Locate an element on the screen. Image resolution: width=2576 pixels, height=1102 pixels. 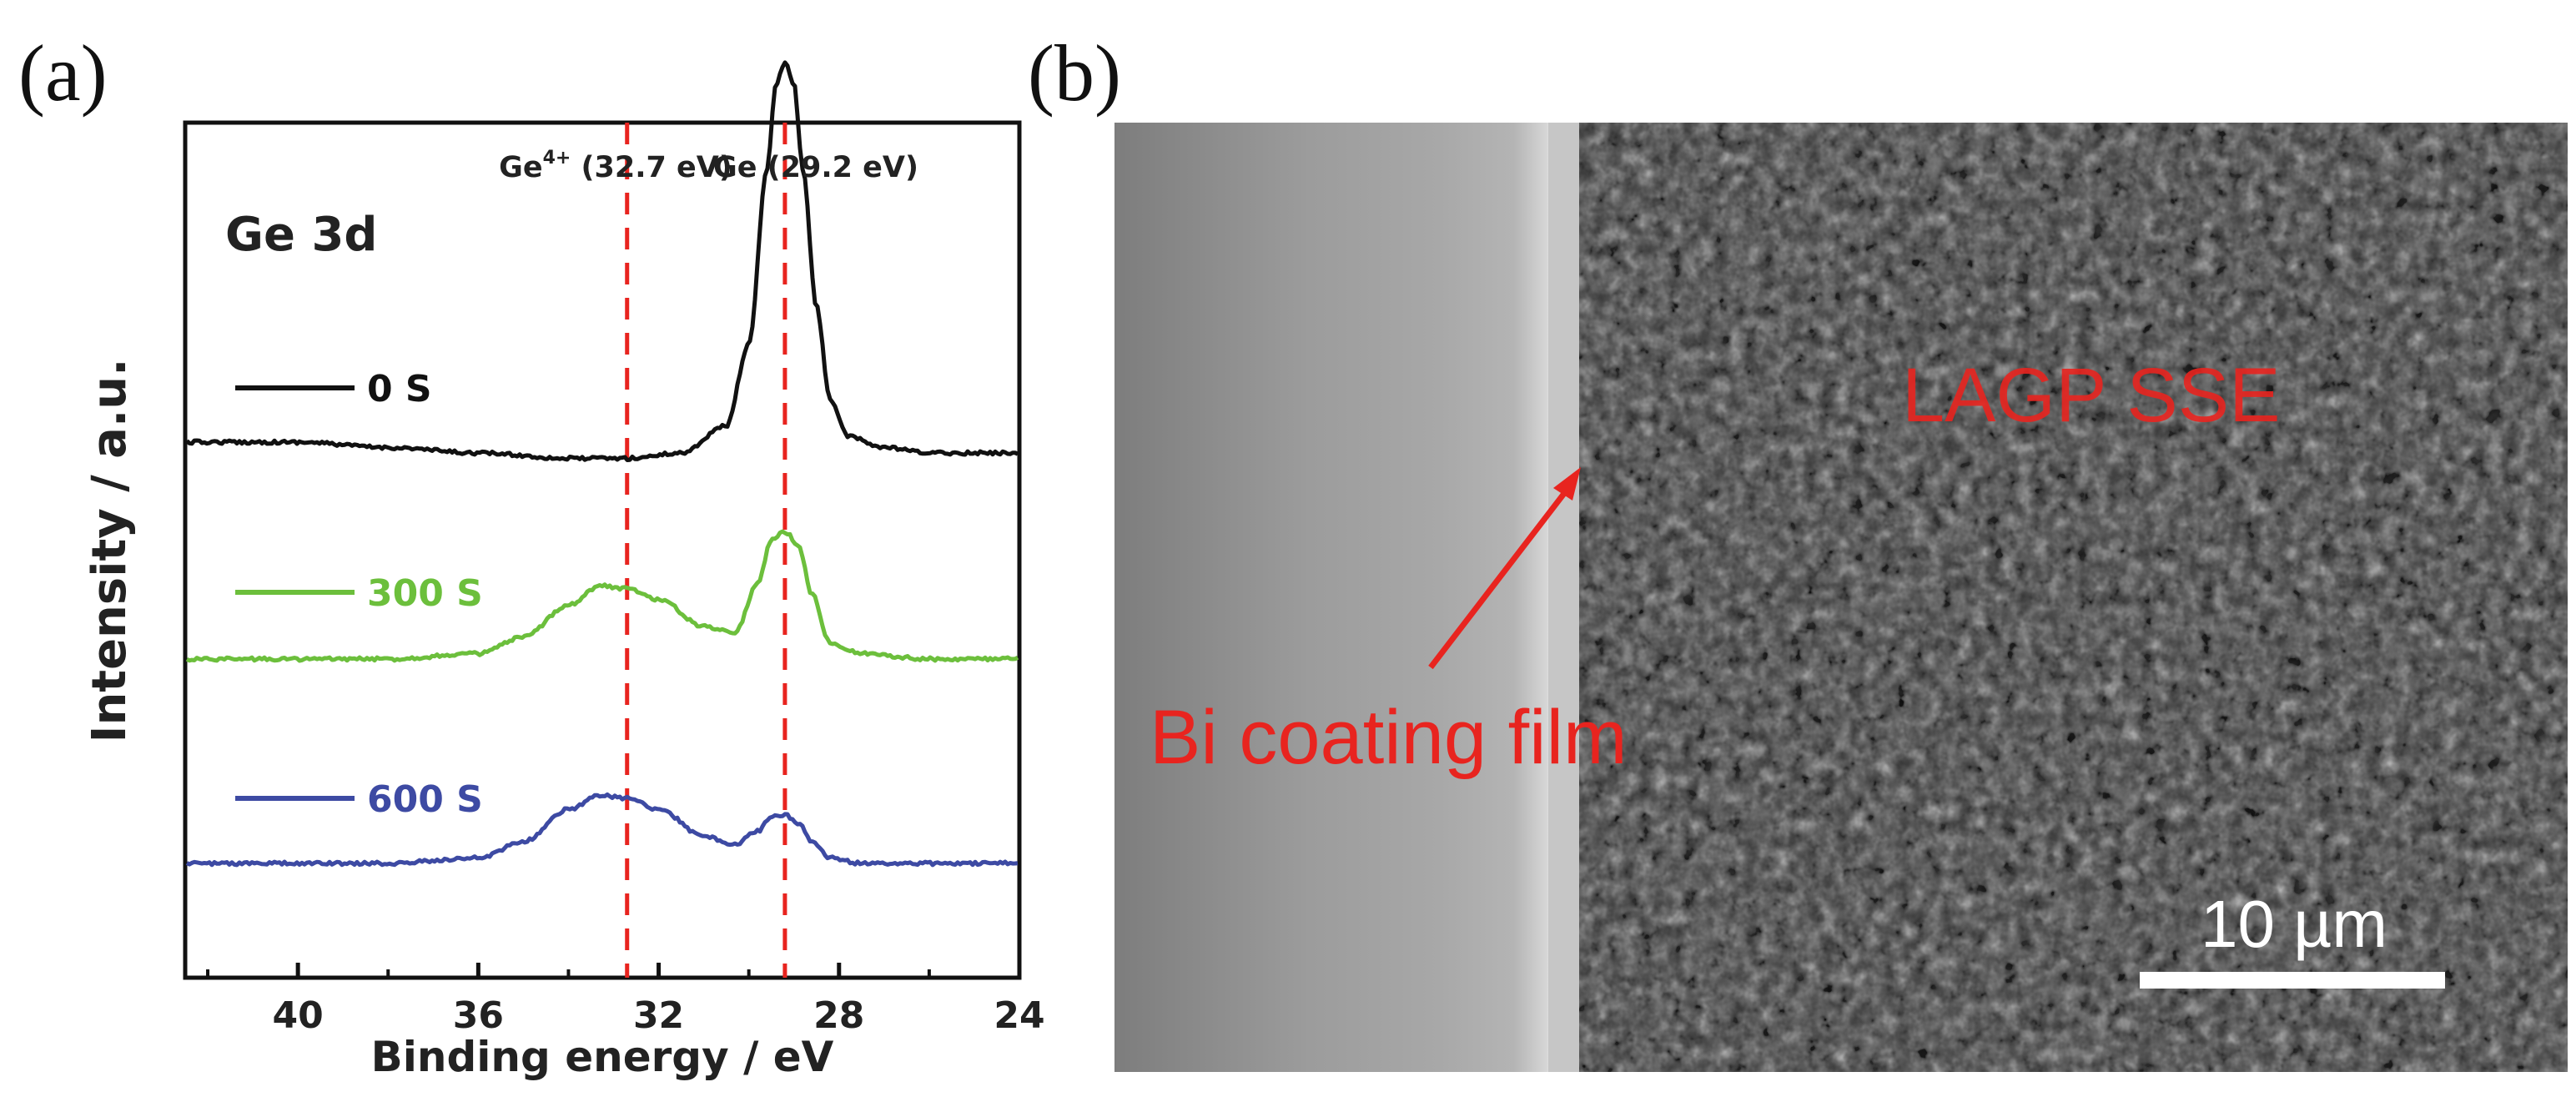
x-tick-label-3: 28 is located at coordinates (838, 1016).